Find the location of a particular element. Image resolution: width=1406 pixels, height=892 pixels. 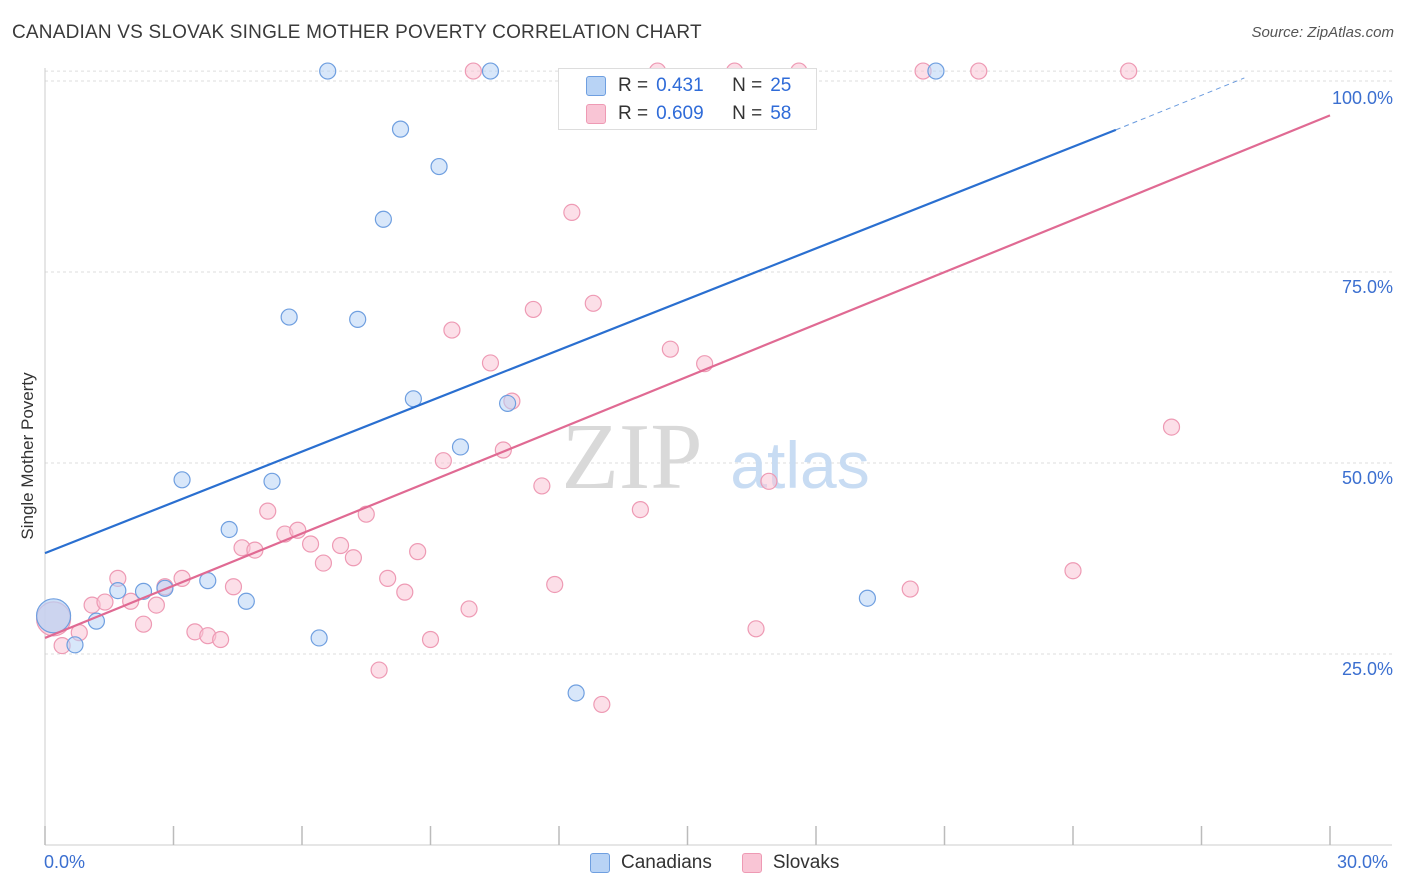

watermark: ZIP atlas is located at coordinates (716, 457).